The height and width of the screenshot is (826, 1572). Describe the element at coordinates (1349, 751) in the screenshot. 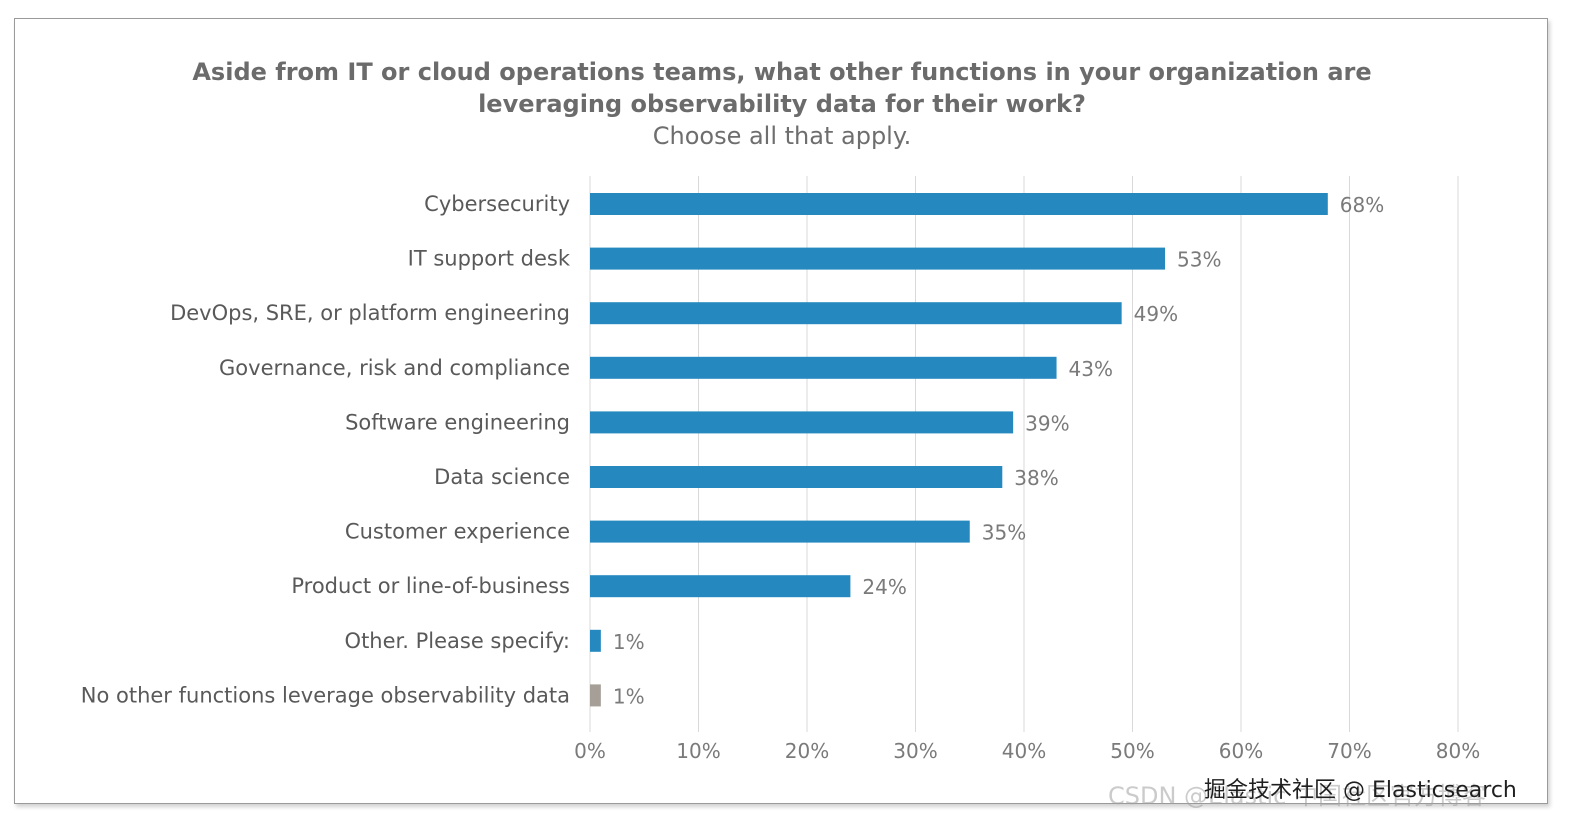

I see `x-tick-label: 70%` at that location.